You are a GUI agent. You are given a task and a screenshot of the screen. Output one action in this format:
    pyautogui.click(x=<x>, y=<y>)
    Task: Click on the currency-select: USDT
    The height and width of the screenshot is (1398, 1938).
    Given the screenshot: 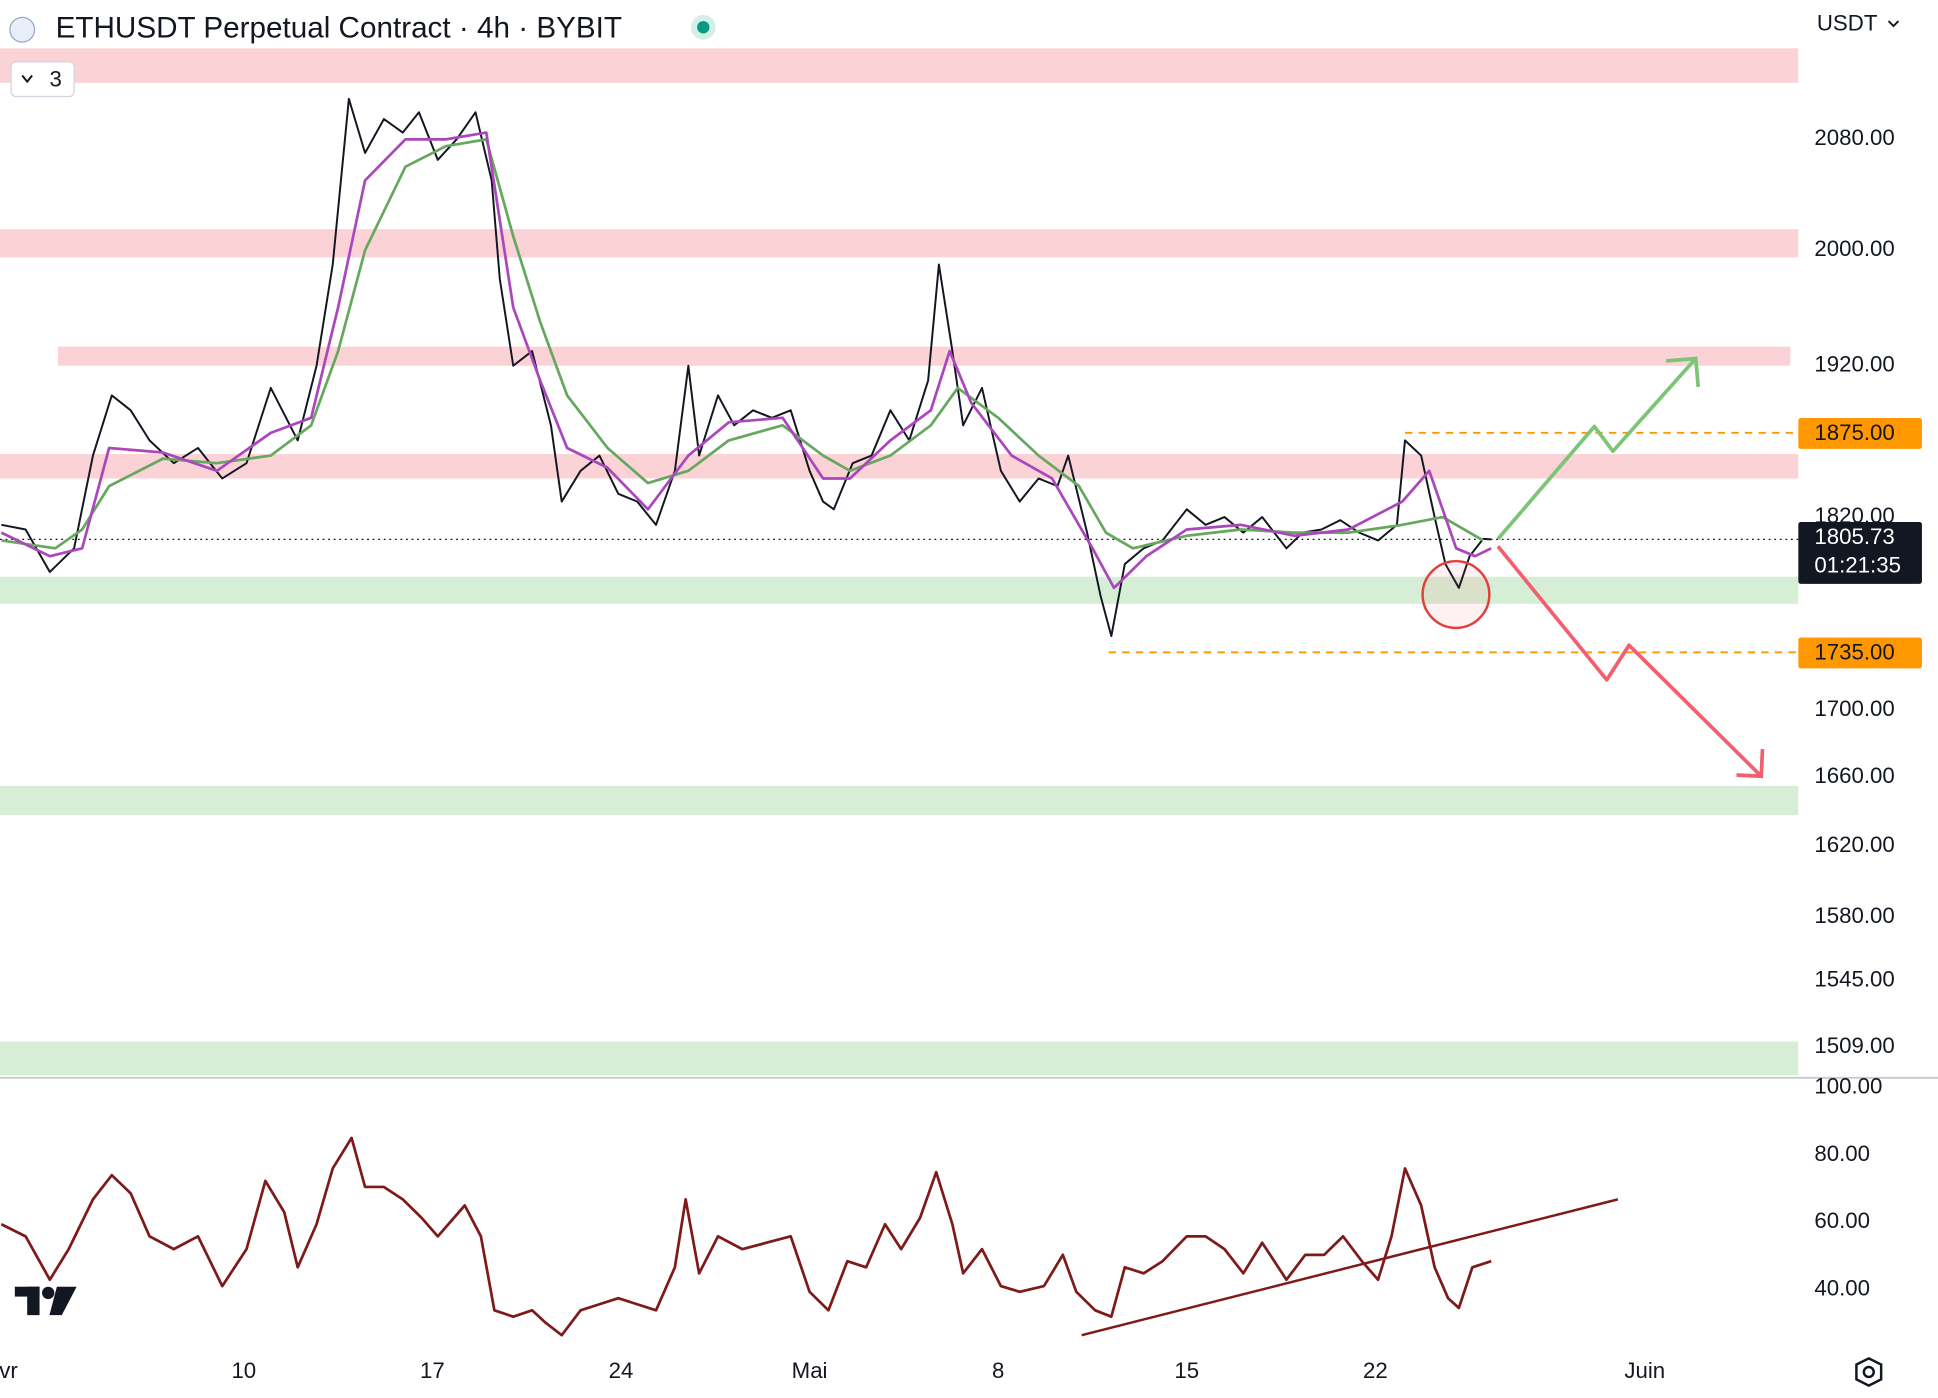 What is the action you would take?
    pyautogui.click(x=1847, y=23)
    